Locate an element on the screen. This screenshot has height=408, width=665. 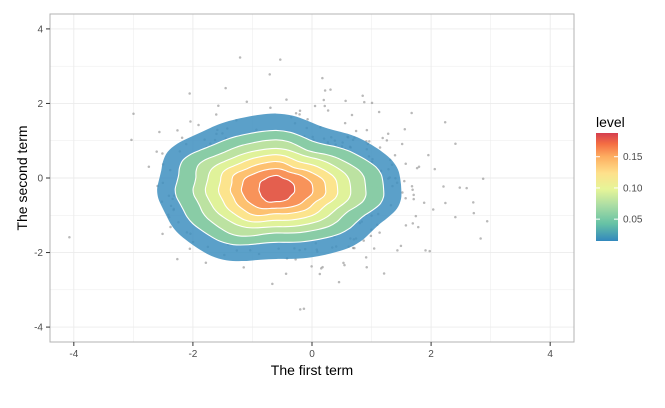
x-tick-label: -4 is located at coordinates (73, 354).